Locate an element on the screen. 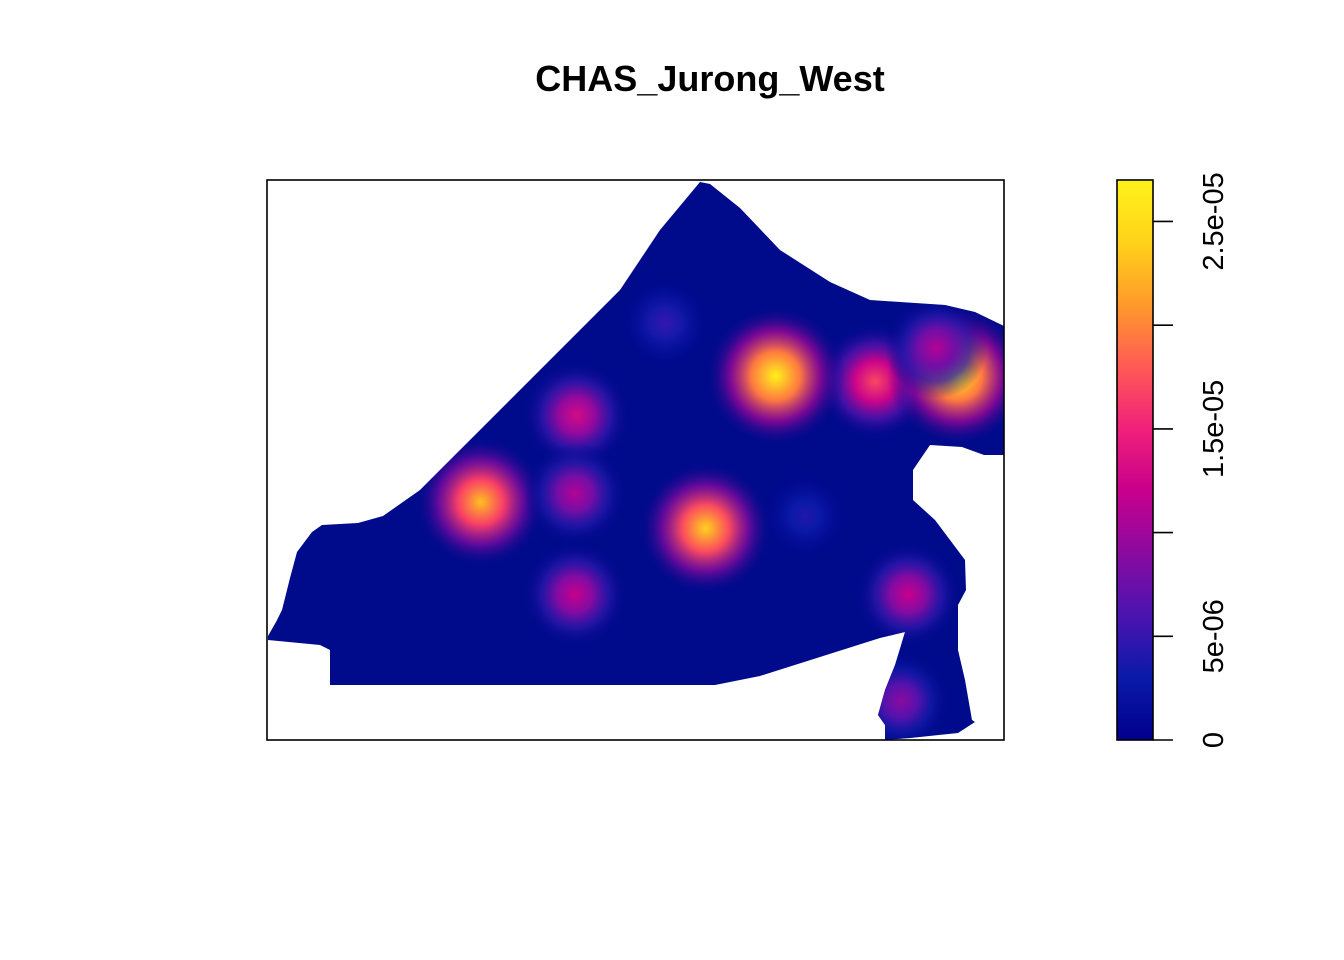  colorbar-border is located at coordinates (1135, 460).